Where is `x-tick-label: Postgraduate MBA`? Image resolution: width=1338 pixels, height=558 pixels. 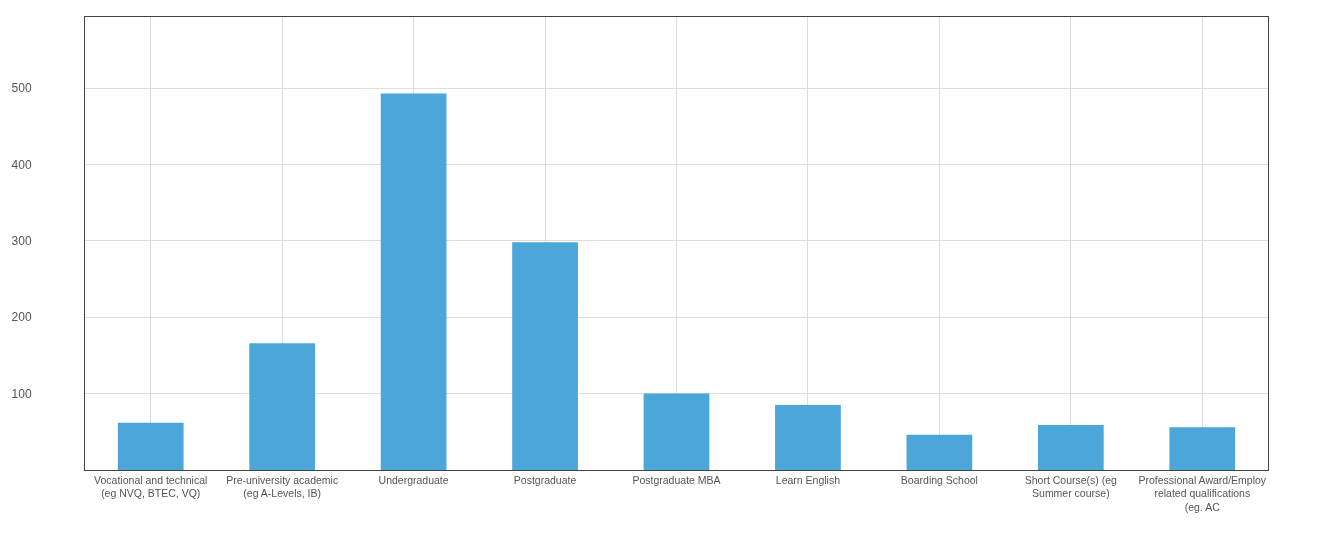 x-tick-label: Postgraduate MBA is located at coordinates (676, 479).